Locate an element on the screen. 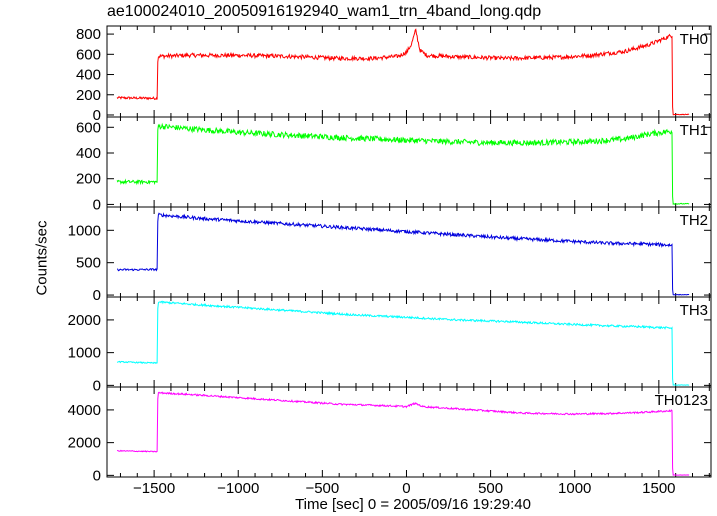  series-line-TH1 is located at coordinates (403, 163).